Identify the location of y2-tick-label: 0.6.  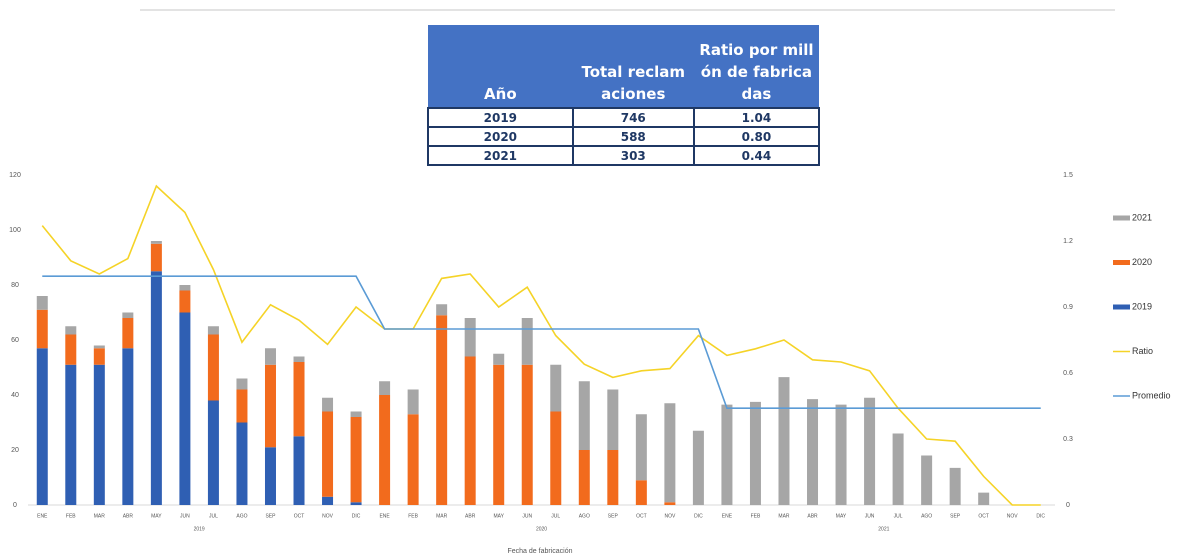
(1068, 373).